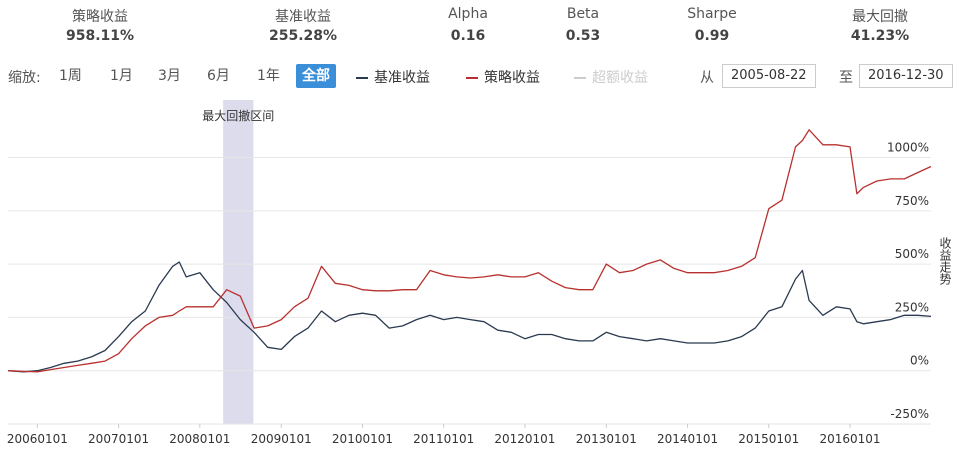 This screenshot has width=967, height=457. What do you see at coordinates (402, 78) in the screenshot?
I see `legend-label: 基准收益` at bounding box center [402, 78].